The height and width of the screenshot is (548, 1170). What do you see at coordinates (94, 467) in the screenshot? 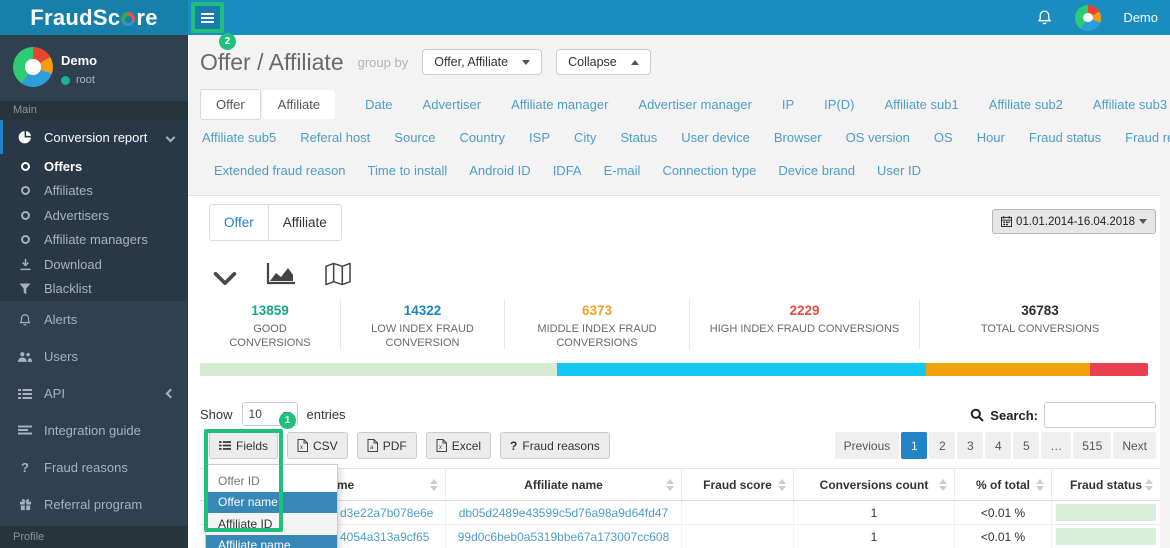
I see `sidebar-item-fraud-reasons: ? Fraud reasons` at bounding box center [94, 467].